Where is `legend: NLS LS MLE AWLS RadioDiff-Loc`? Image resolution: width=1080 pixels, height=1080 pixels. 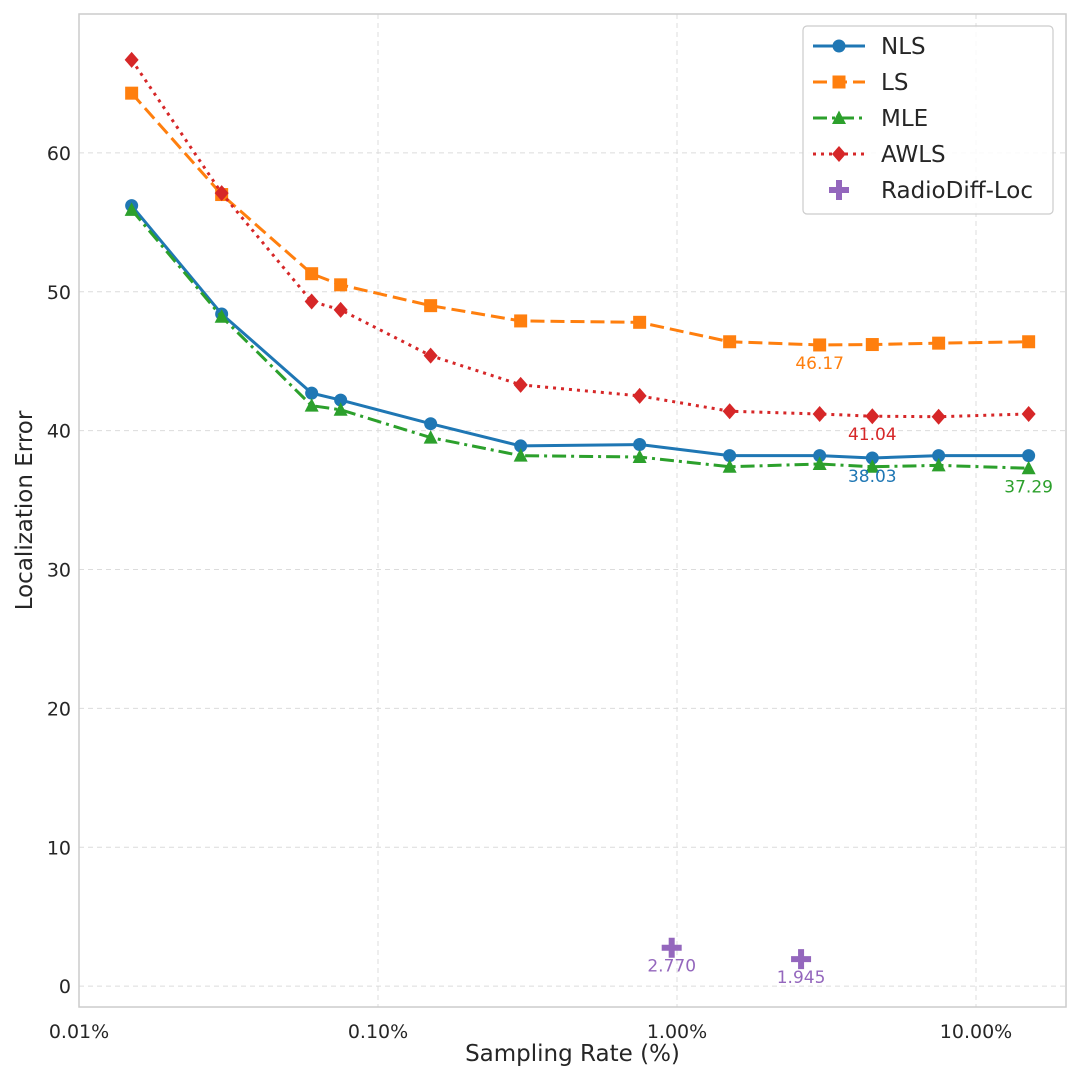 legend: NLS LS MLE AWLS RadioDiff-Loc is located at coordinates (928, 120).